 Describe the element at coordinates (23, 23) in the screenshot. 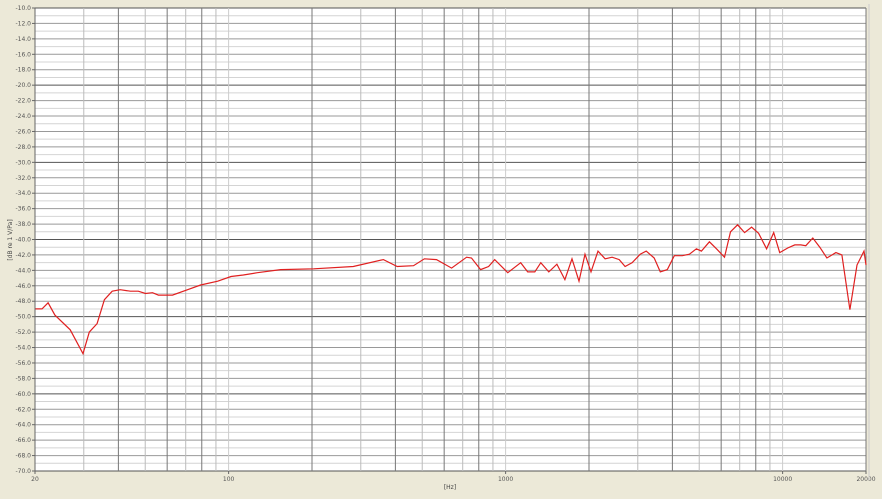

I see `y-tick-label: -12.0` at that location.